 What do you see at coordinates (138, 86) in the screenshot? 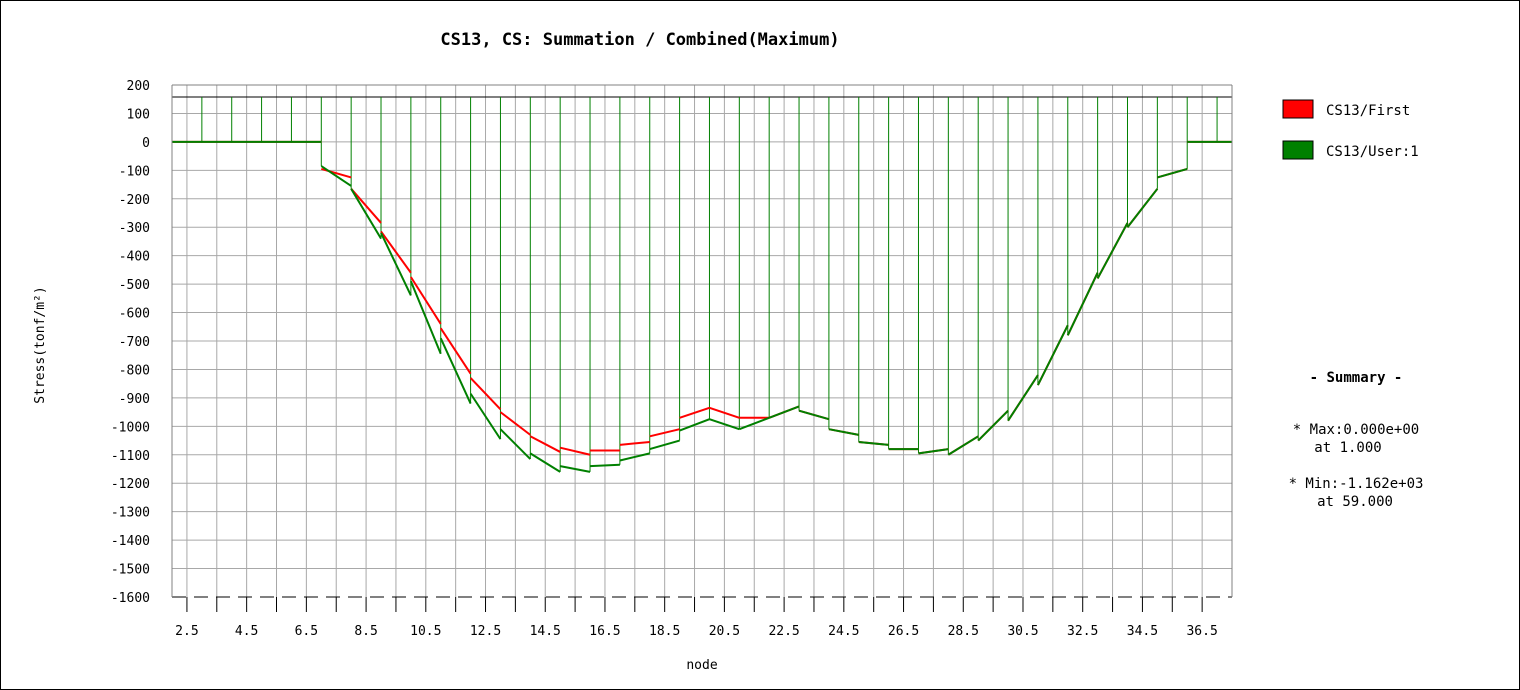
I see `y-tick-label: 200` at bounding box center [138, 86].